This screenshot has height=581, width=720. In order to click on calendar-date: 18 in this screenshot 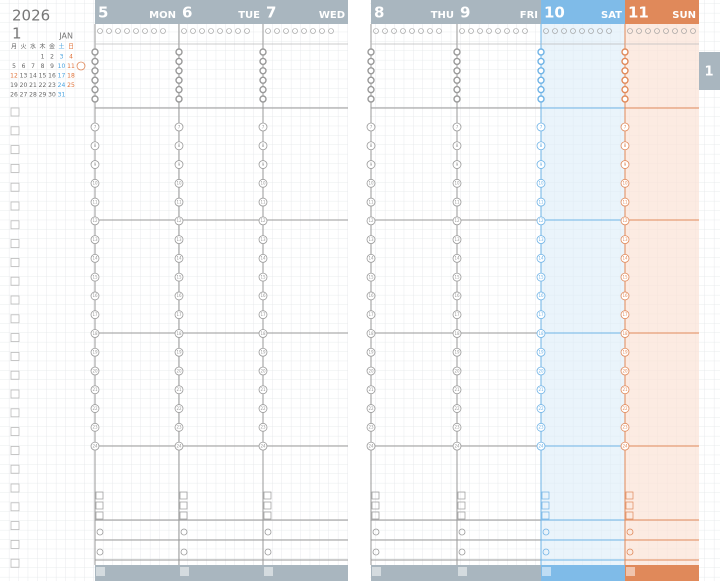, I will do `click(71, 76)`.